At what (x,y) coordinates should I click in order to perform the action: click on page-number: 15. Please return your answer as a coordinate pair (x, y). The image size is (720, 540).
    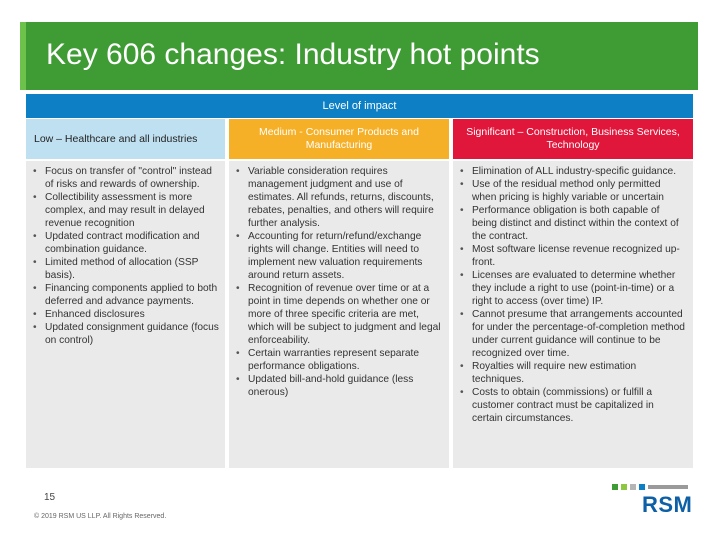
    Looking at the image, I should click on (50, 497).